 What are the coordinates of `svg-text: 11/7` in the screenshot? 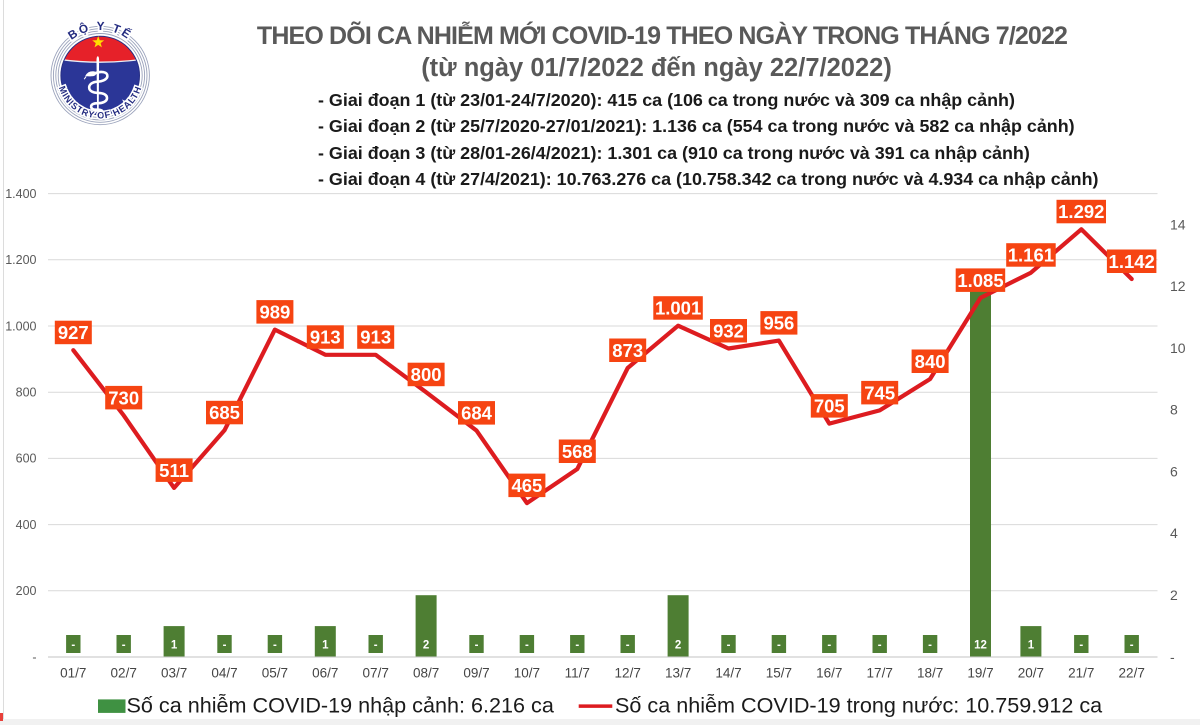 It's located at (577, 673).